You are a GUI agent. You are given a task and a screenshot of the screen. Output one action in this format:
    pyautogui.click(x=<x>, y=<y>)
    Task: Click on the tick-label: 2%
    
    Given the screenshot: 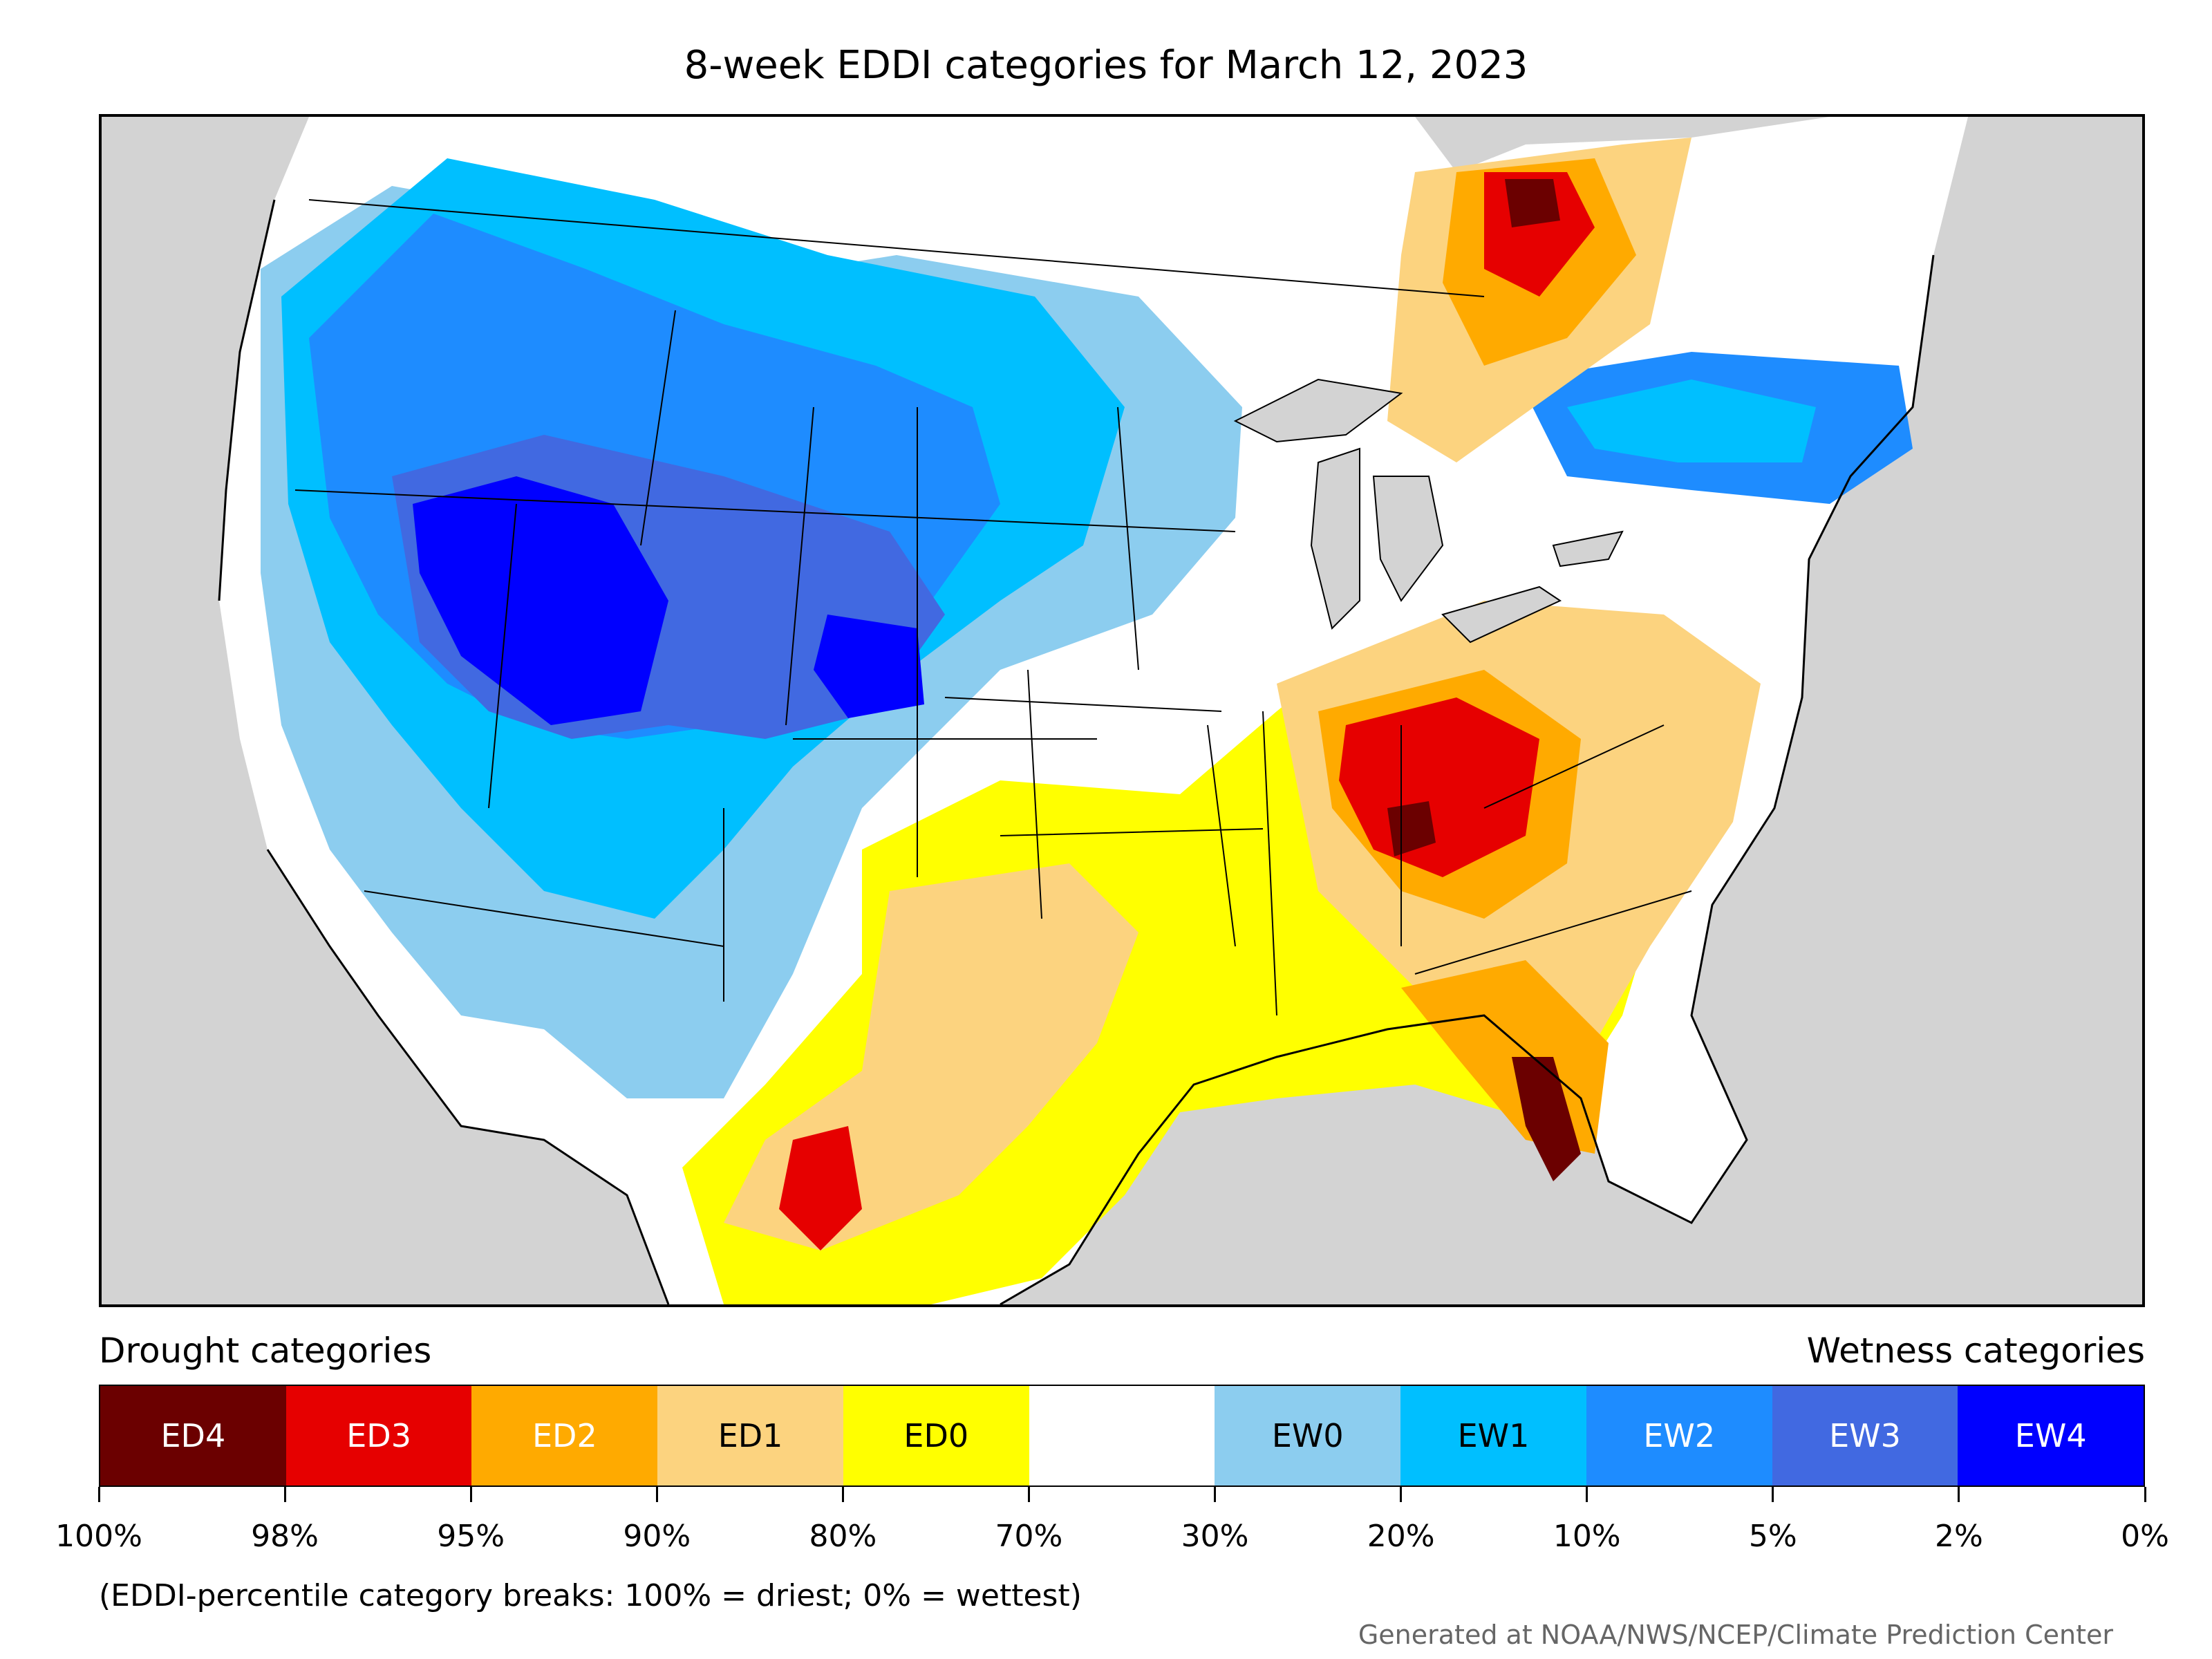 What is the action you would take?
    pyautogui.click(x=1959, y=1536)
    